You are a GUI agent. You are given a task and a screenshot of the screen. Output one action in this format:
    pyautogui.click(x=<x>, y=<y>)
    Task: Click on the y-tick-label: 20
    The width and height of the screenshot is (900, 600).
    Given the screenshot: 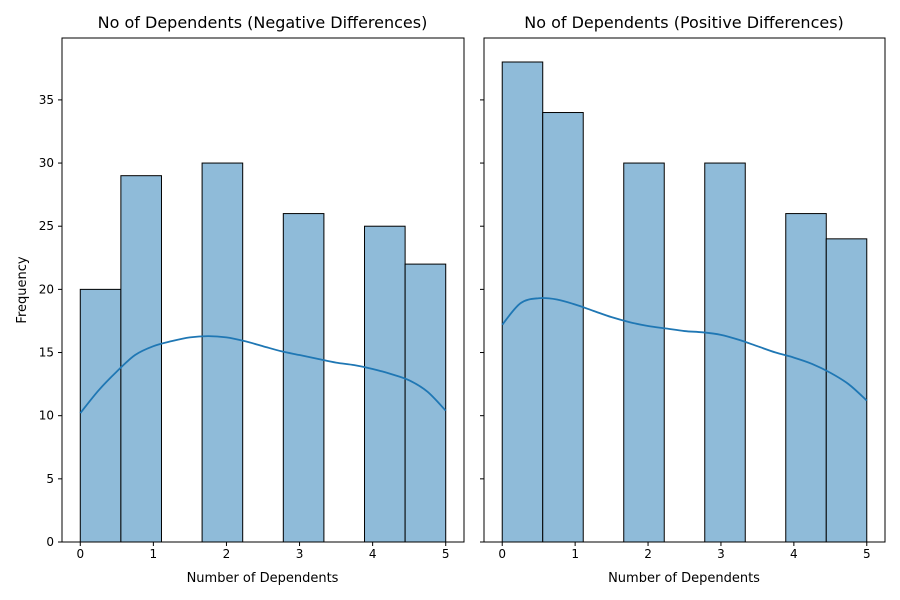 What is the action you would take?
    pyautogui.click(x=46, y=289)
    